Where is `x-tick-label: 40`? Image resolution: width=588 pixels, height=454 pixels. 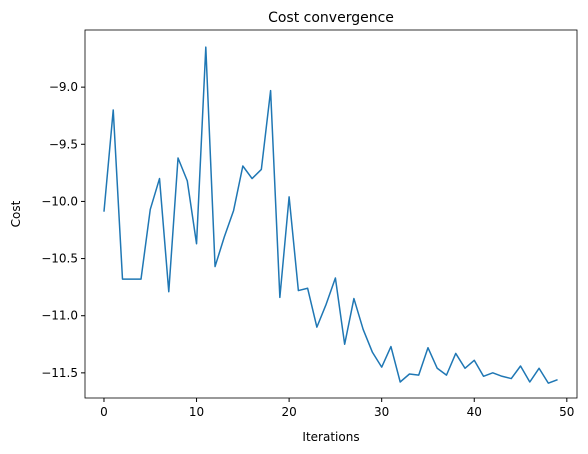 x-tick-label: 40 is located at coordinates (474, 412).